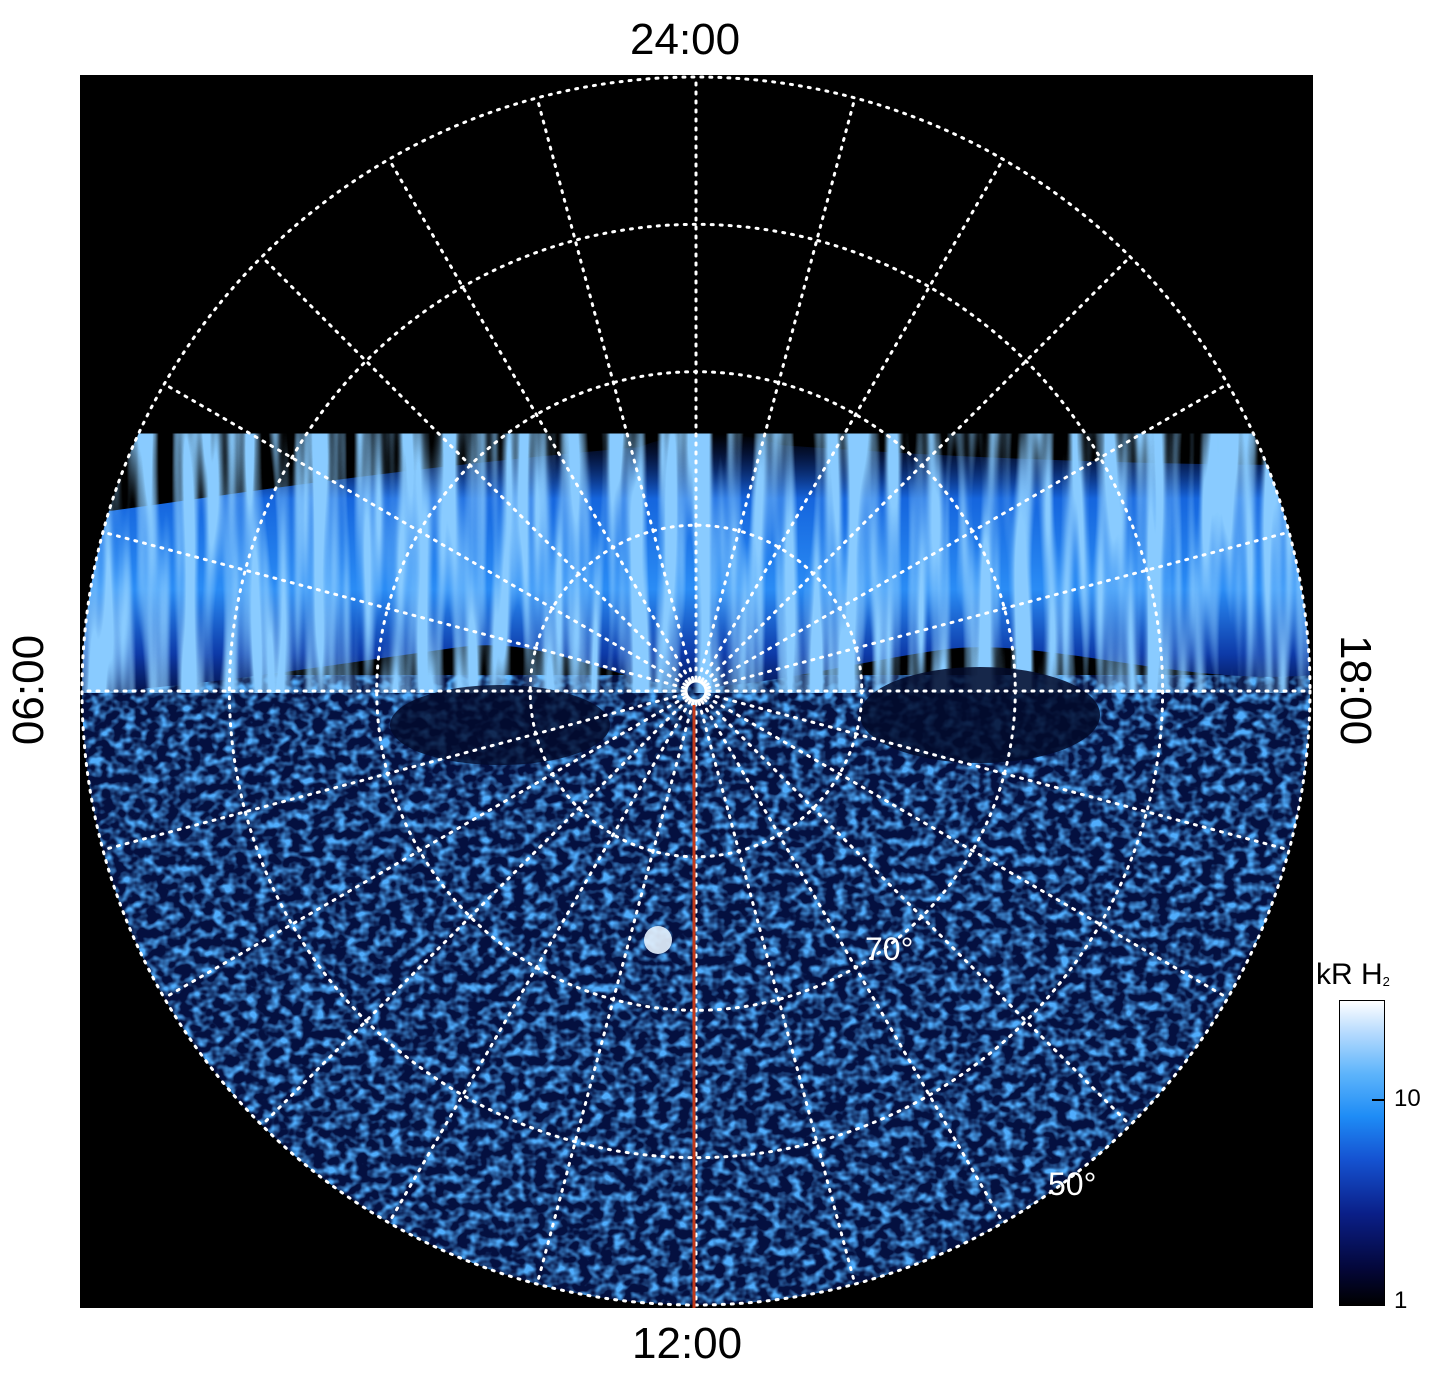 The height and width of the screenshot is (1384, 1447). Describe the element at coordinates (1401, 1300) in the screenshot. I see `colorbar-tick-label-1: 1` at that location.